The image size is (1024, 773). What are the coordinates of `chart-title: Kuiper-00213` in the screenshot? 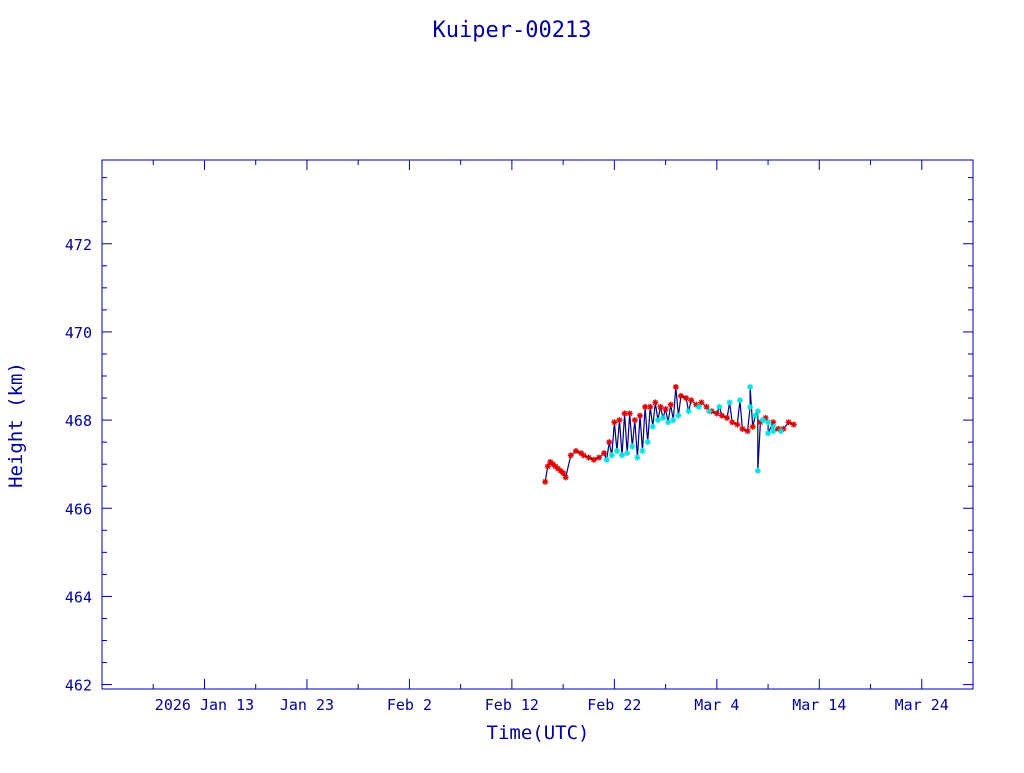 It's located at (512, 30).